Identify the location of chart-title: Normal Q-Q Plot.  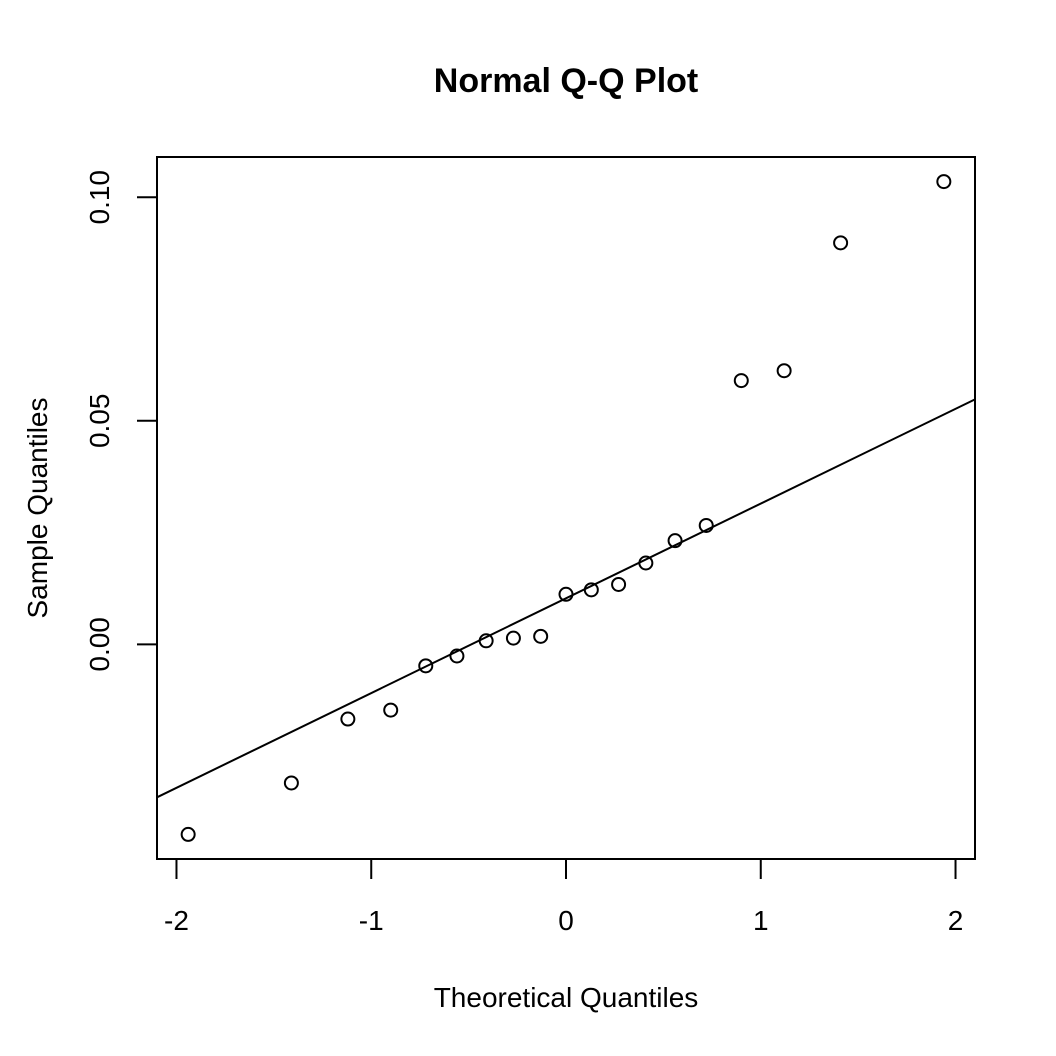
(566, 81).